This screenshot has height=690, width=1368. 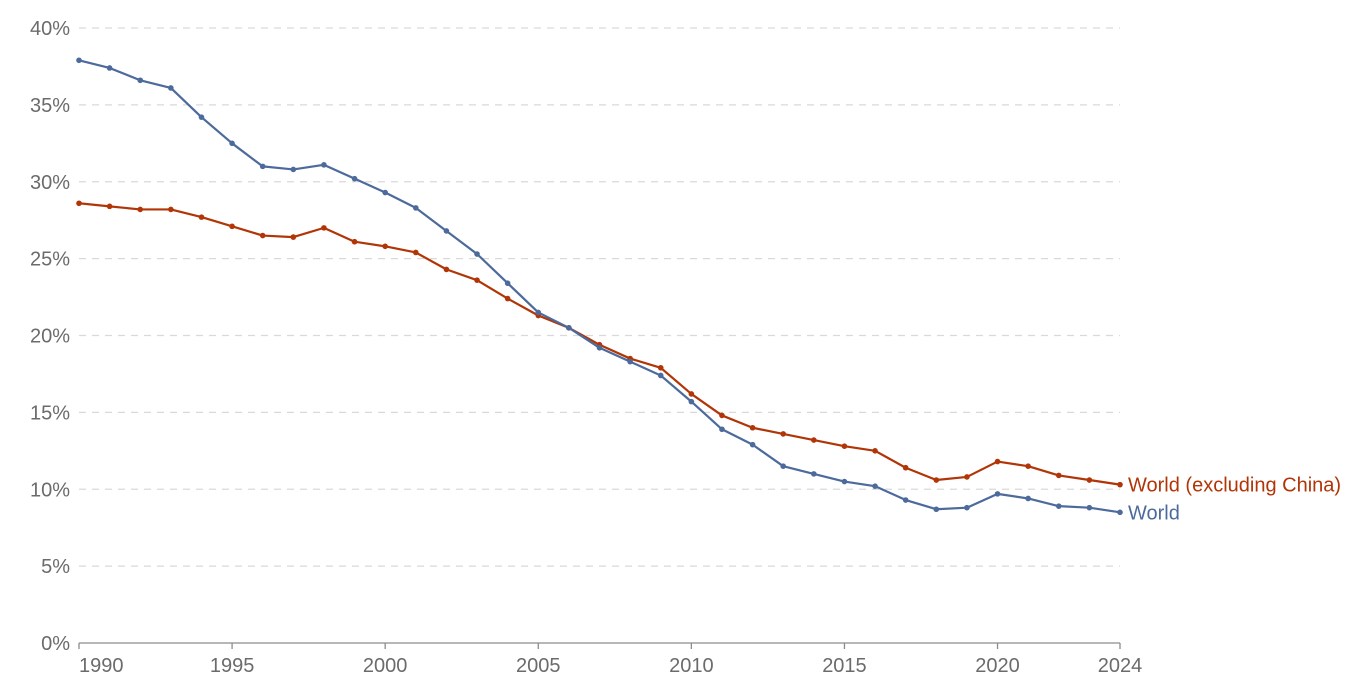 What do you see at coordinates (691, 666) in the screenshot?
I see `x-tick-label: 2010` at bounding box center [691, 666].